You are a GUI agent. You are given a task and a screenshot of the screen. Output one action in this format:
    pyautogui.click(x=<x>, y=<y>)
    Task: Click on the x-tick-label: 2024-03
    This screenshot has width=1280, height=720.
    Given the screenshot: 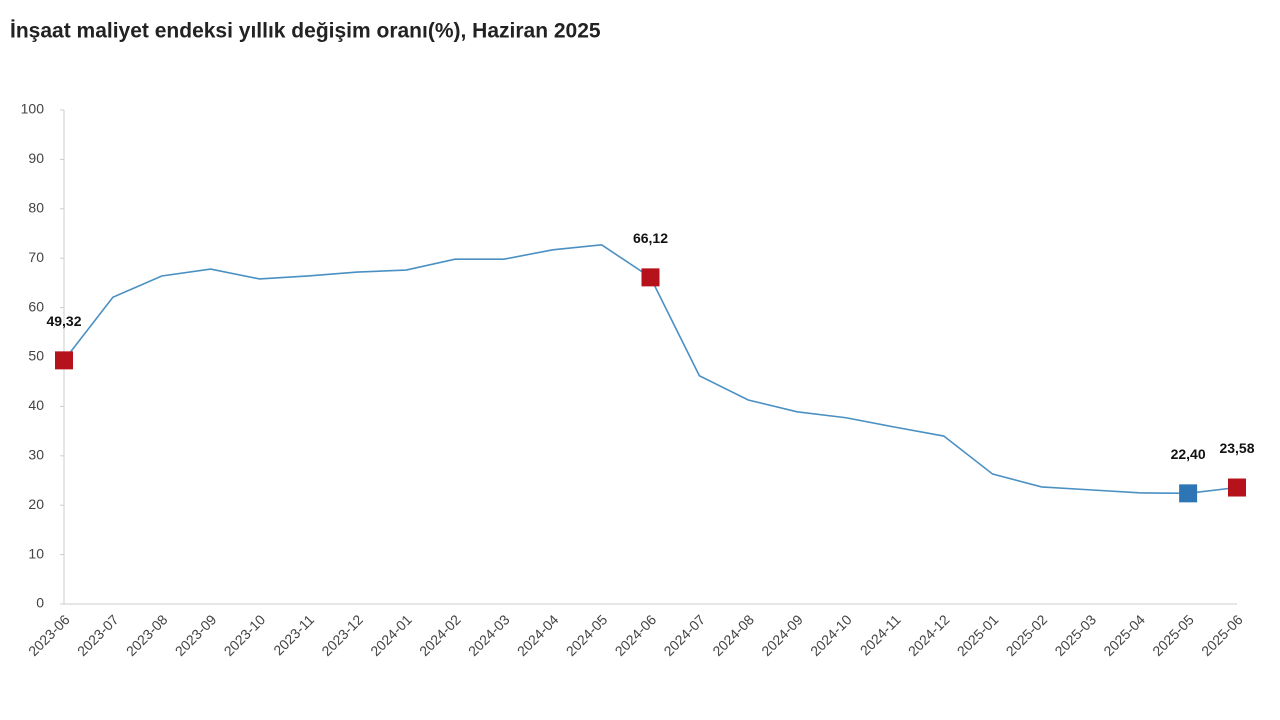 What is the action you would take?
    pyautogui.click(x=489, y=635)
    